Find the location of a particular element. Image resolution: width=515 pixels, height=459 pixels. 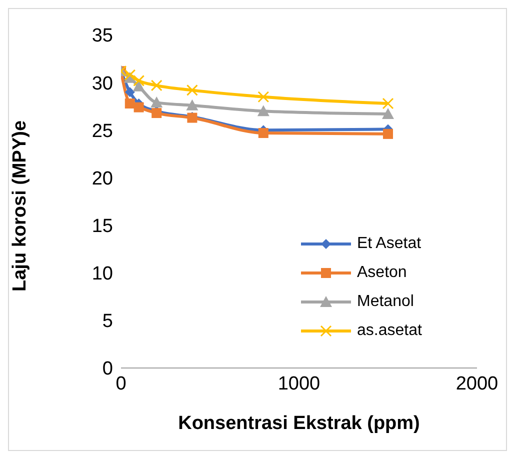

legend-label: Aseton is located at coordinates (382, 273).